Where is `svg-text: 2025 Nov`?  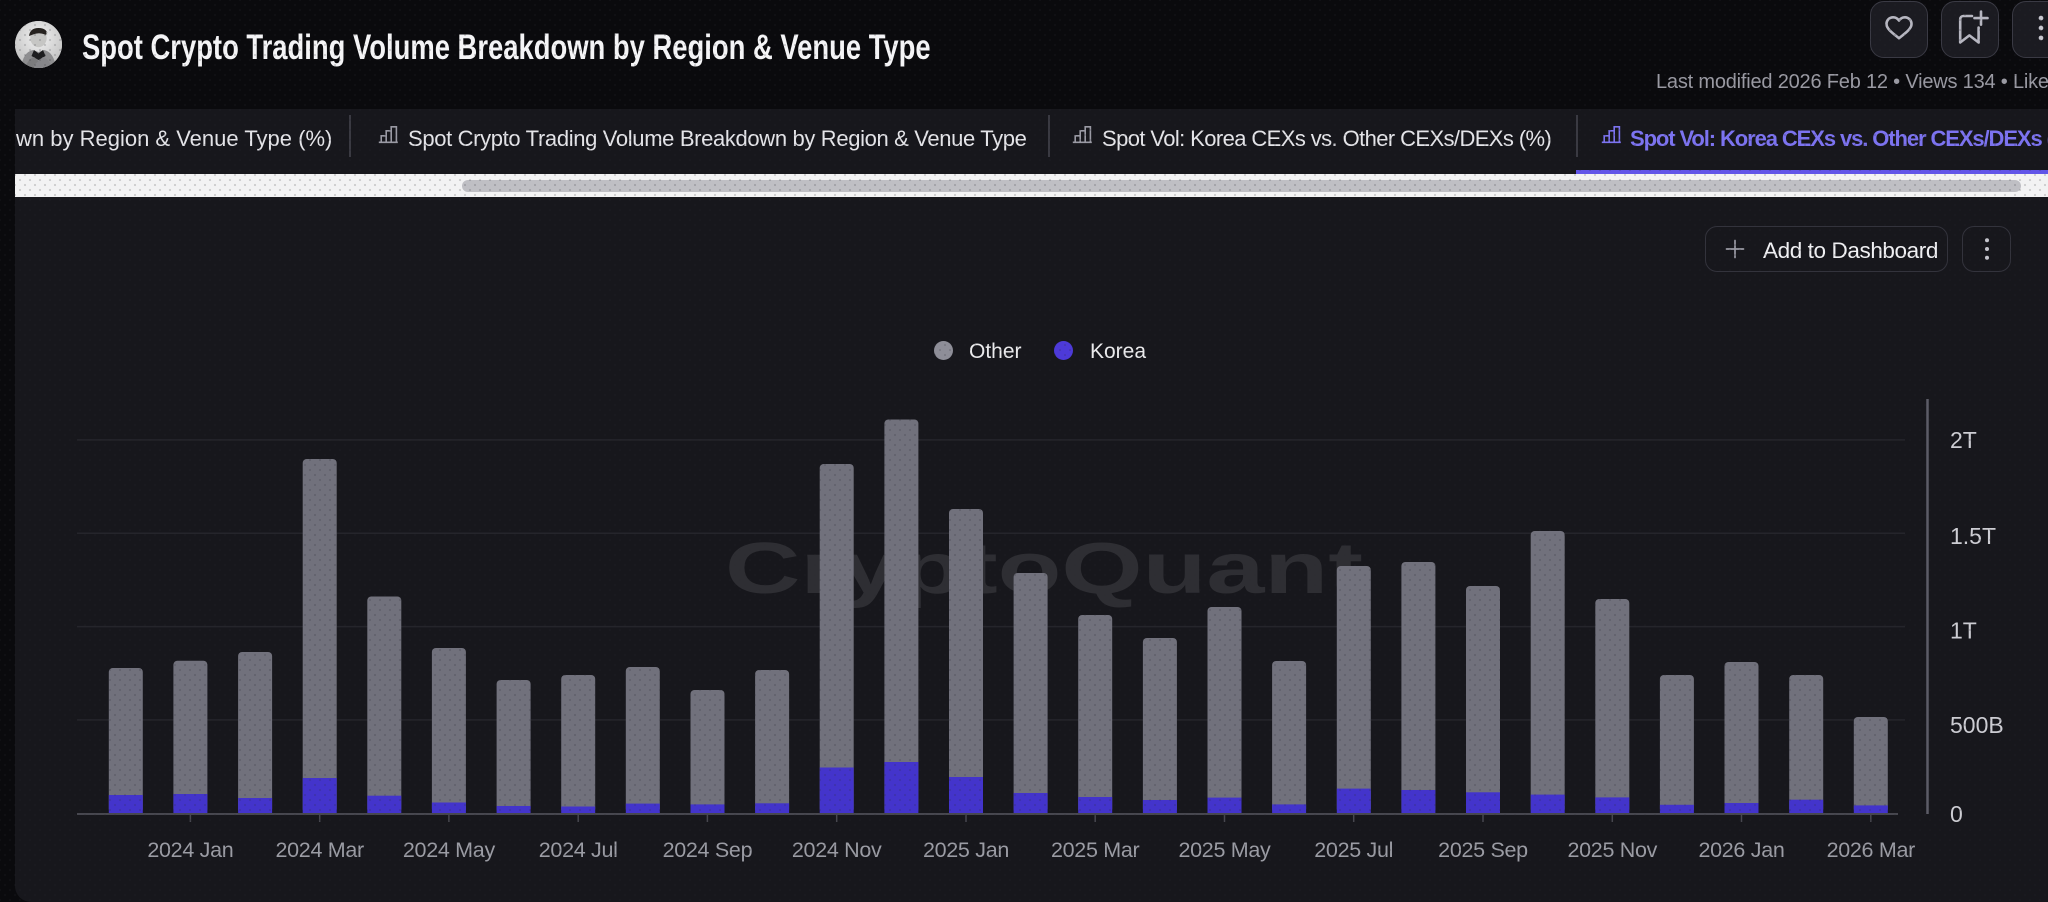
svg-text: 2025 Nov is located at coordinates (1612, 850).